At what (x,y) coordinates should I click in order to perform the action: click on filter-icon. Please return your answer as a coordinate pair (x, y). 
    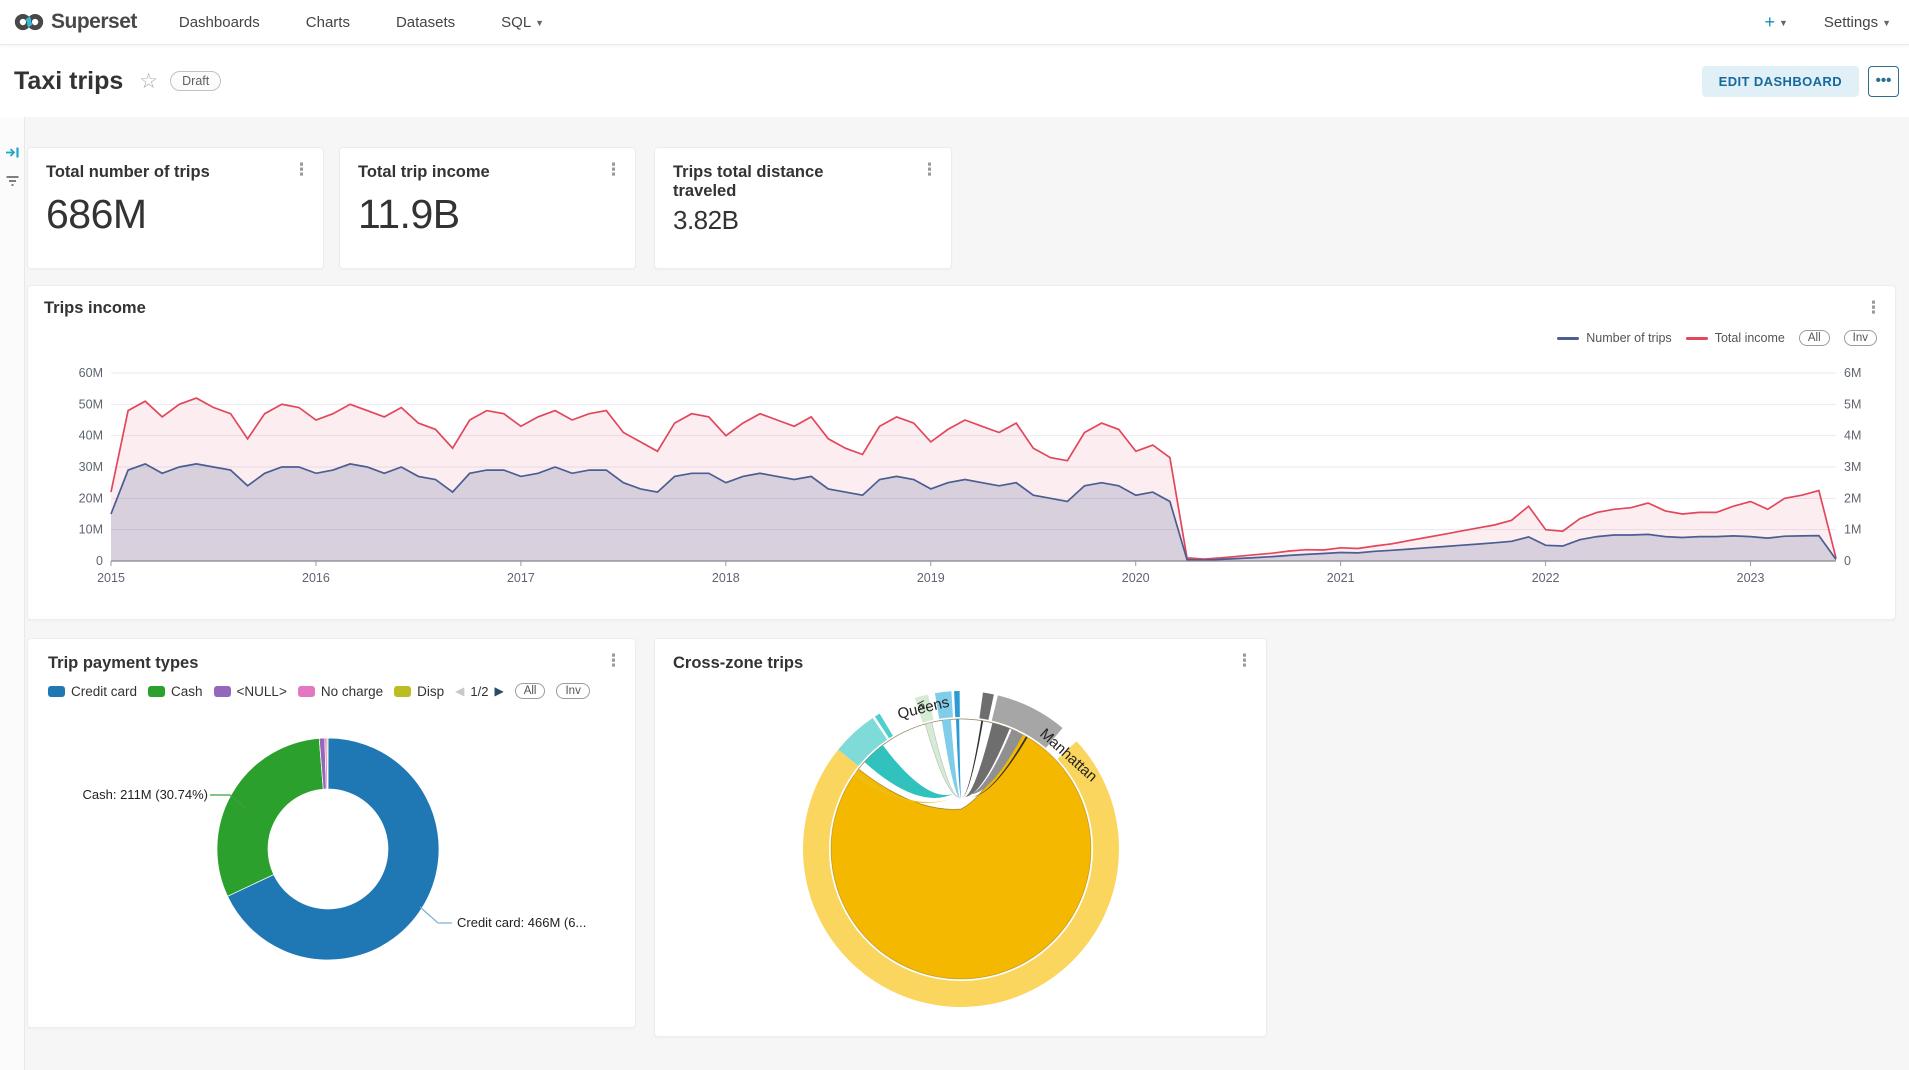
    Looking at the image, I should click on (12, 180).